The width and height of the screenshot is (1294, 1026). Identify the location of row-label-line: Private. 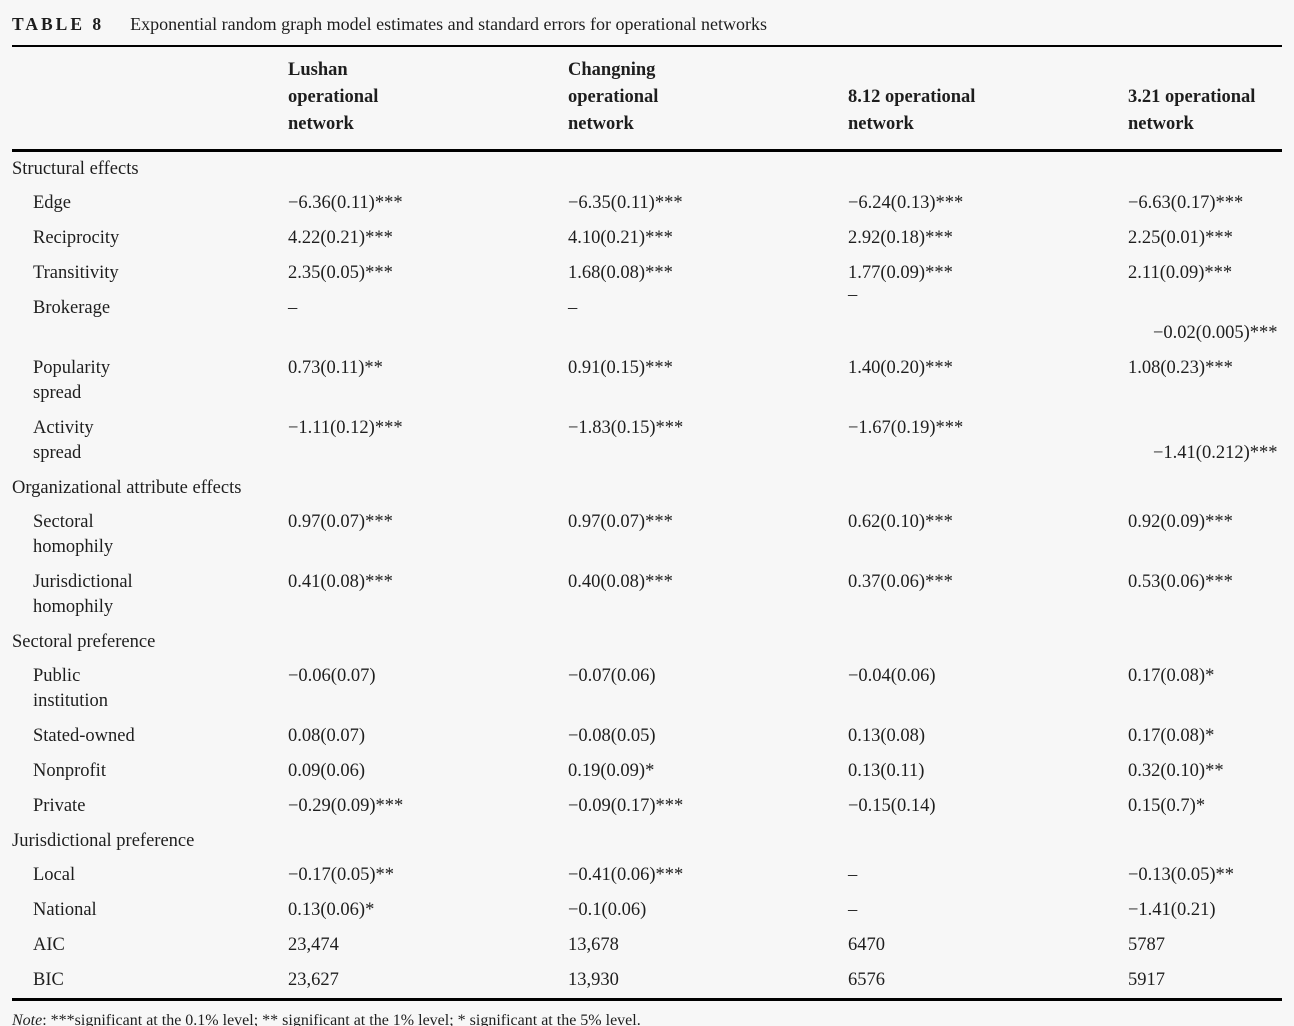
(59, 806).